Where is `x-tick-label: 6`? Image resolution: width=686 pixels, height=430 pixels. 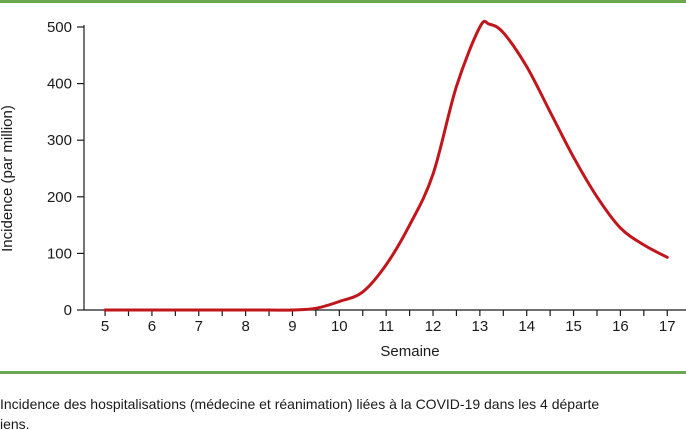 x-tick-label: 6 is located at coordinates (152, 326).